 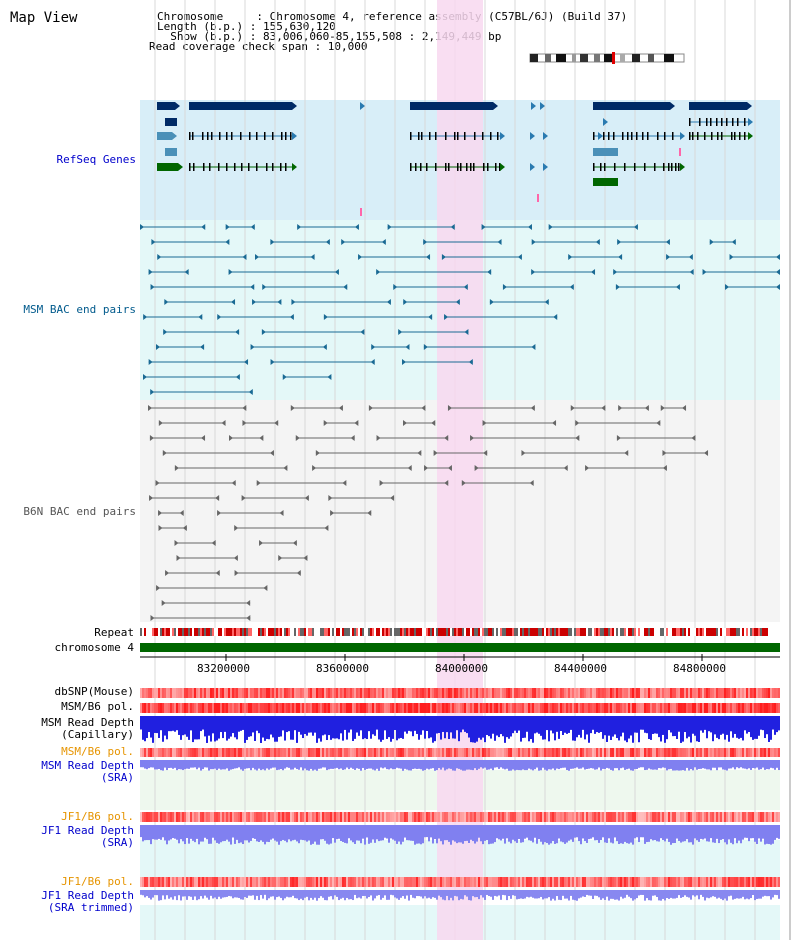 I want to click on refseq-label: RefSeq Genes, so click(x=96, y=159).